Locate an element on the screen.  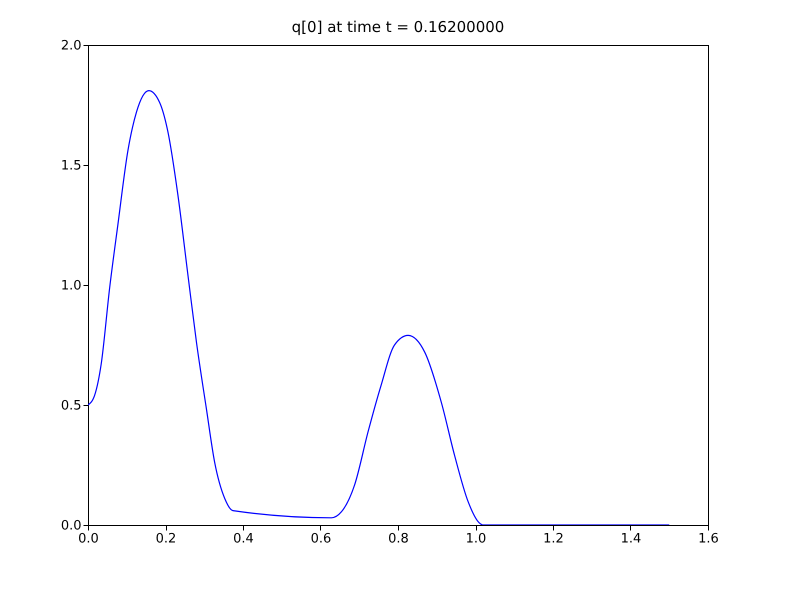
x-tick-label: 1.2 is located at coordinates (553, 539).